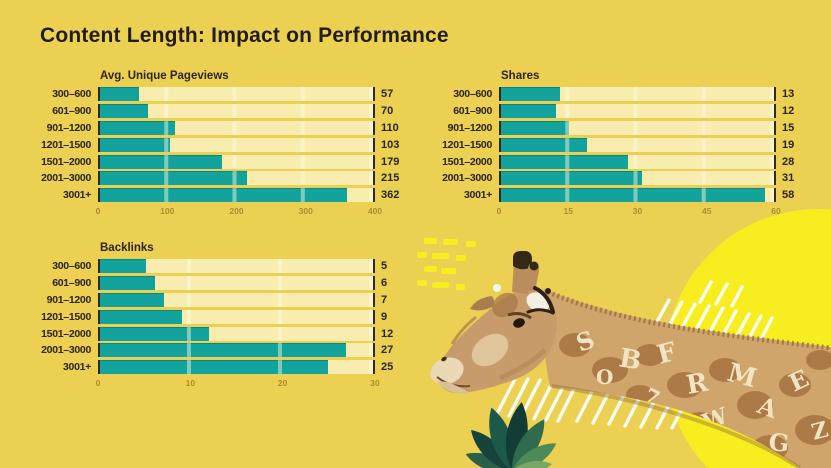  Describe the element at coordinates (71, 283) in the screenshot. I see `category-label: 601–900` at that location.